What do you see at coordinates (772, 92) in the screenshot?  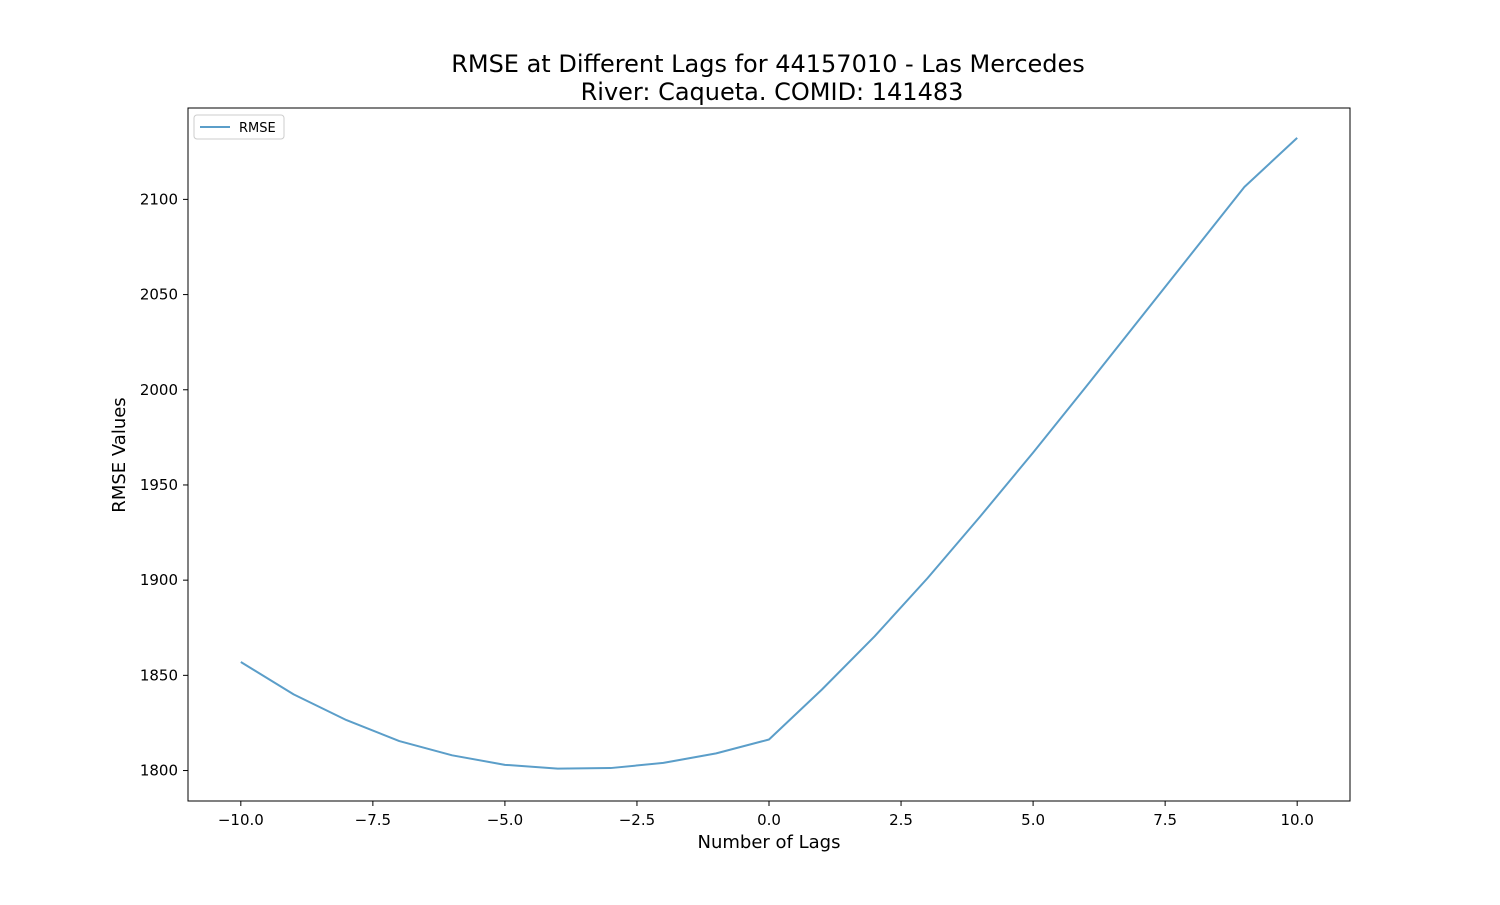 I see `chart-subtitle: River: Caqueta. COMID: 141483` at bounding box center [772, 92].